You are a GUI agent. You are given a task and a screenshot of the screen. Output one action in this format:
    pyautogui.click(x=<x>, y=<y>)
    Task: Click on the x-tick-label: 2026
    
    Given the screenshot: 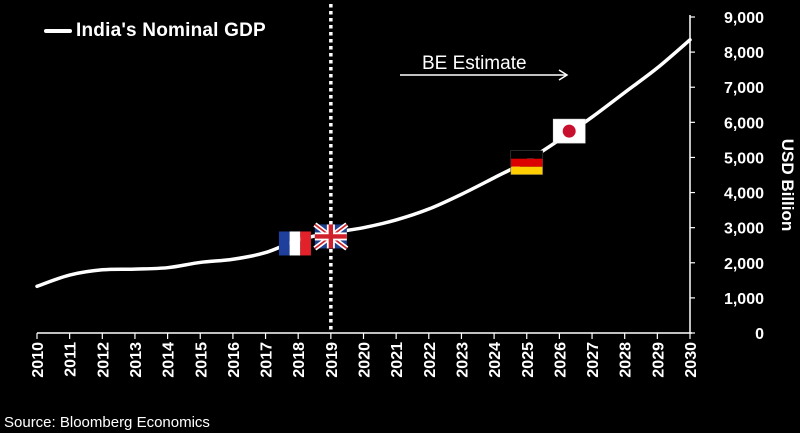 What is the action you would take?
    pyautogui.click(x=560, y=360)
    